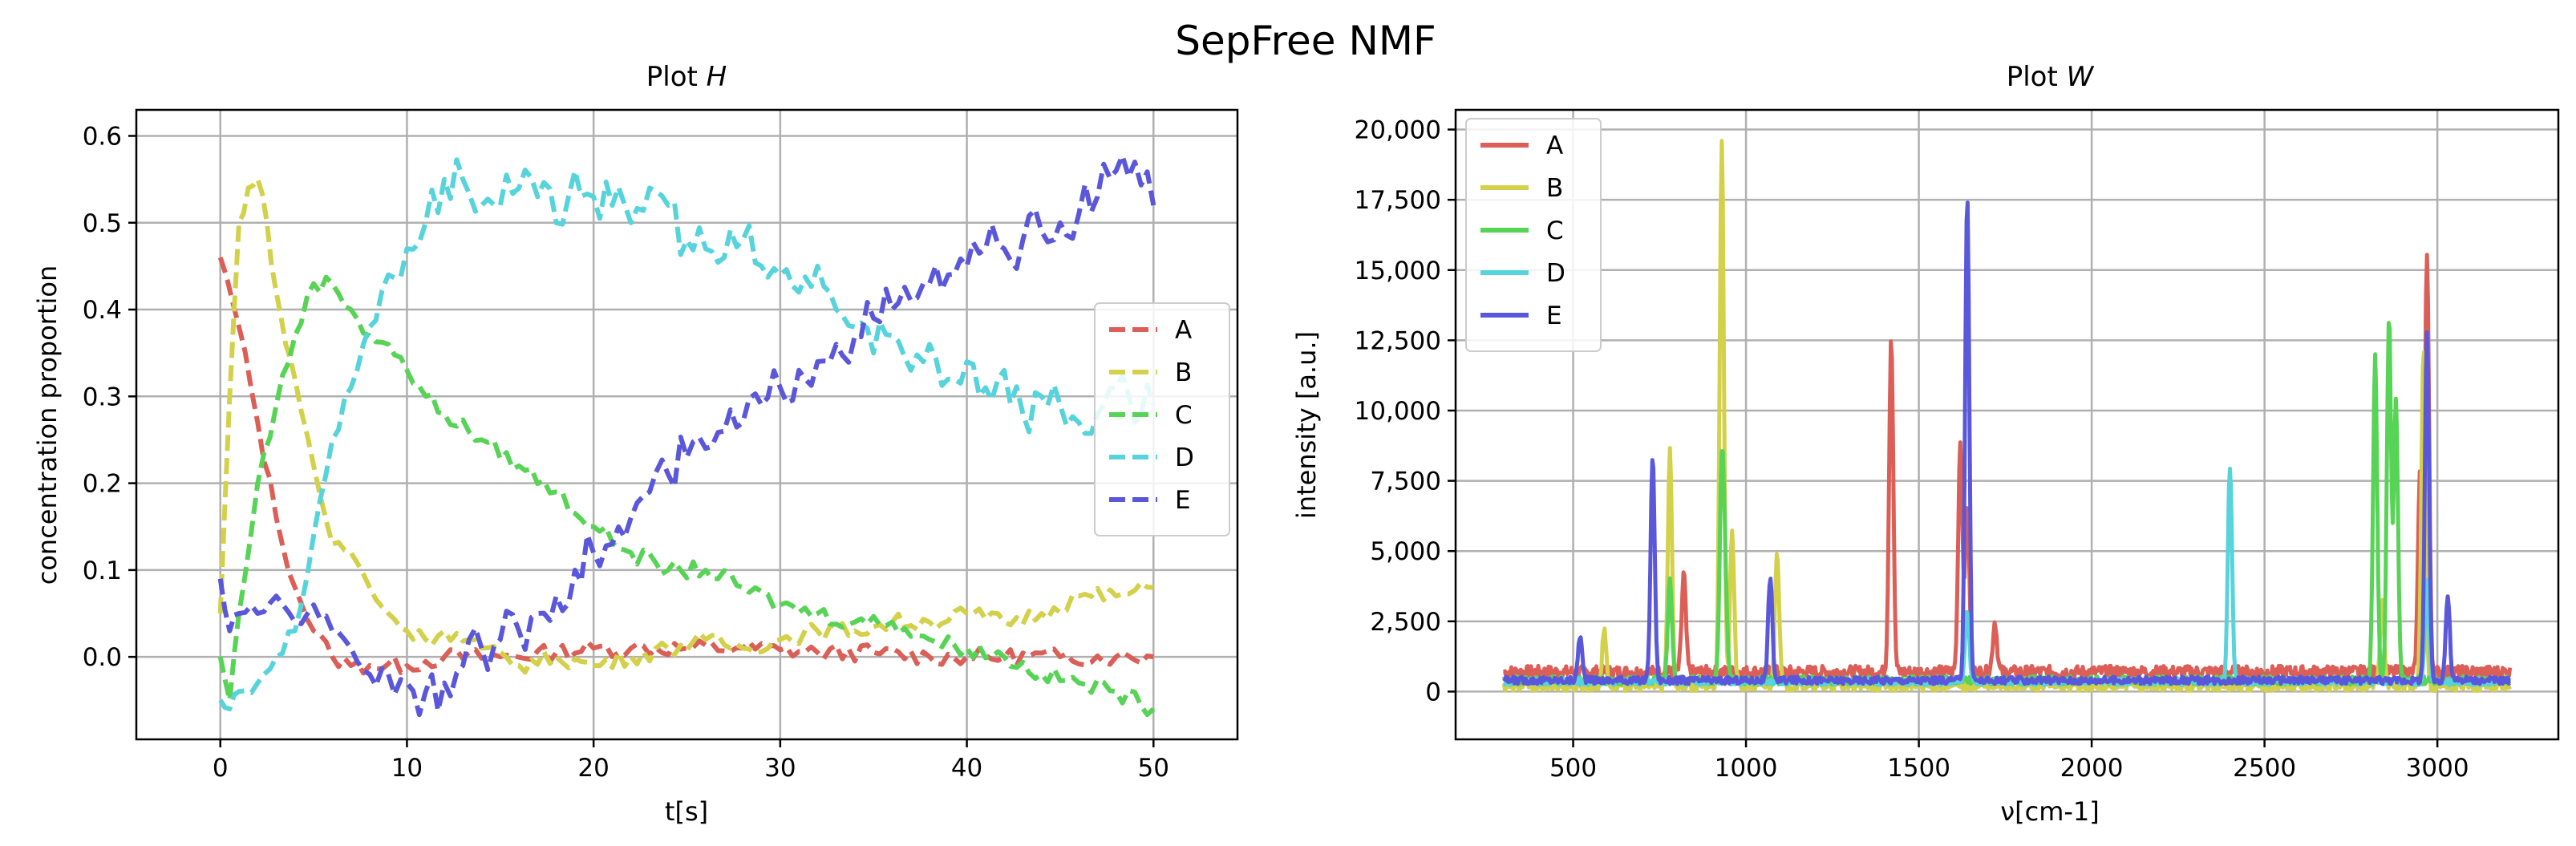 This screenshot has height=846, width=2576. What do you see at coordinates (2051, 77) in the screenshot?
I see `plot-w-title: Plot W` at bounding box center [2051, 77].